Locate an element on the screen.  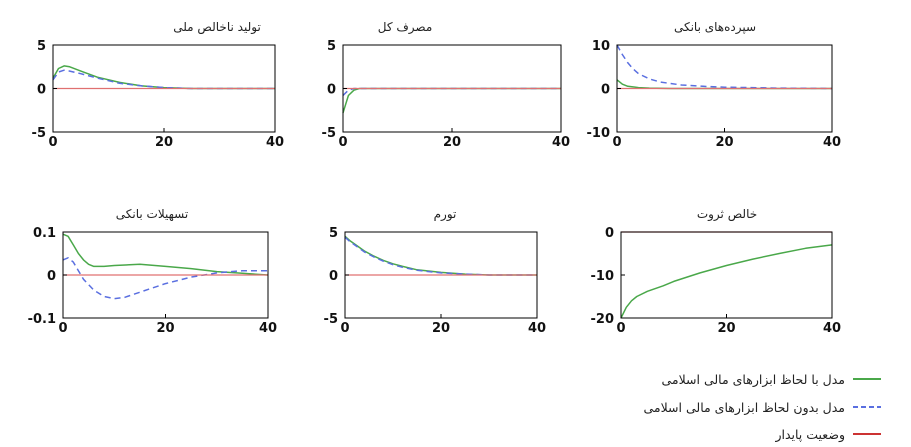
legend-swatch-with-islamic is located at coordinates (867, 379).